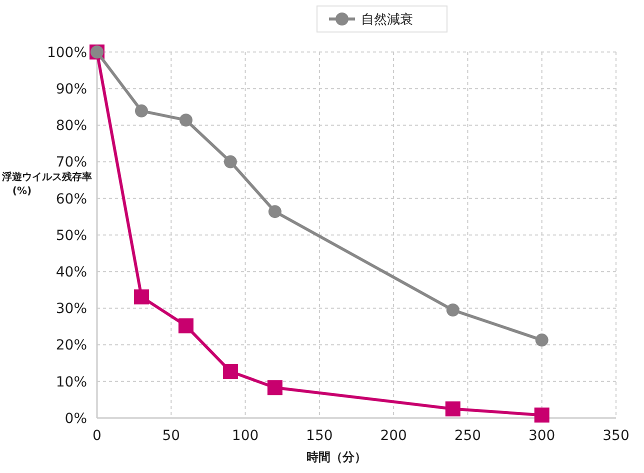  I want to click on x-axis-title: 時間（分）, so click(336, 457).